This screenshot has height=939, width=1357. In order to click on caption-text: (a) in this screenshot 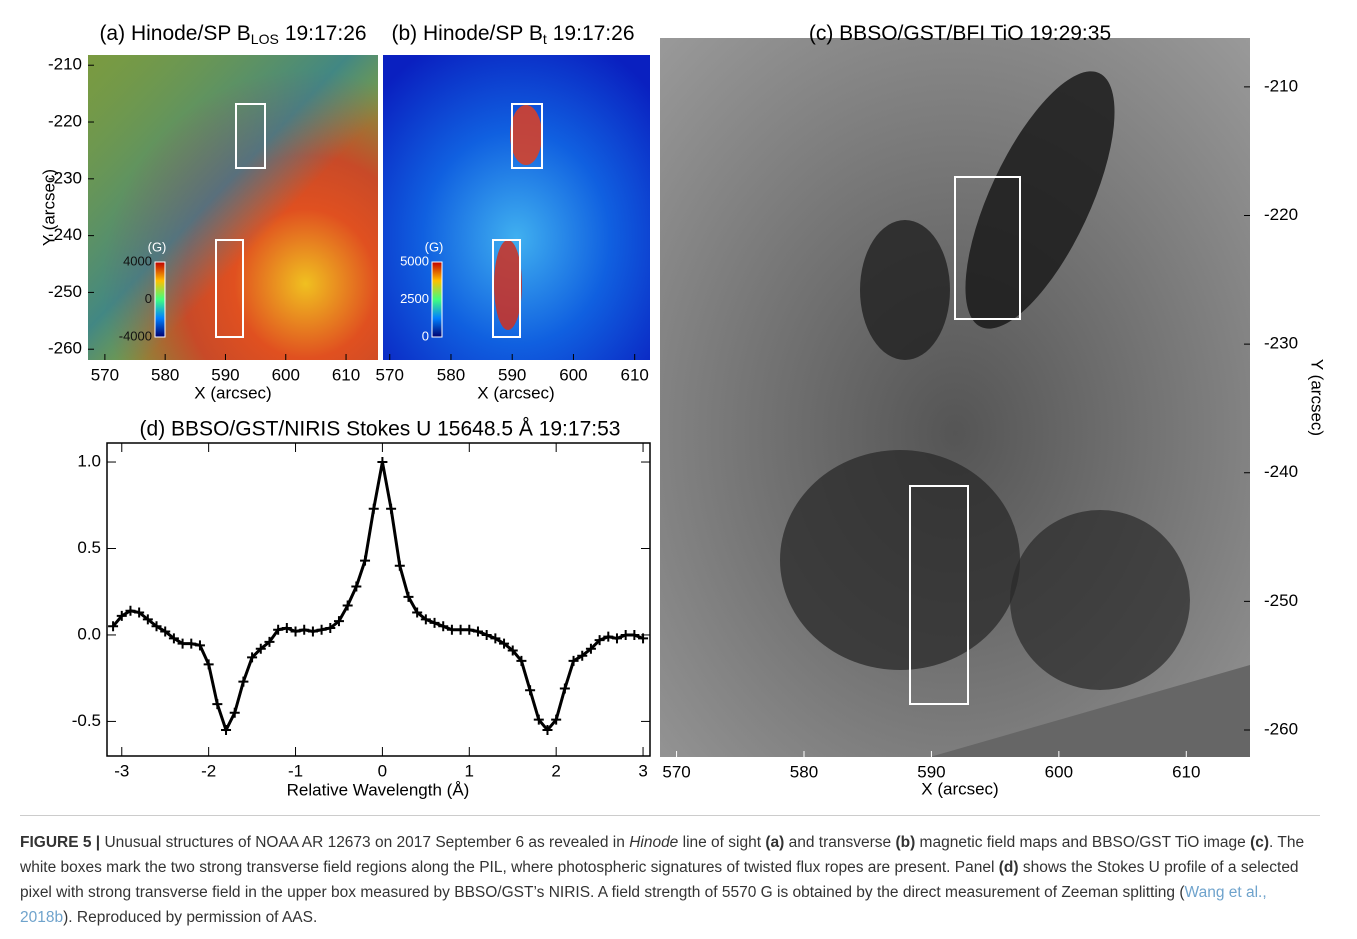, I will do `click(775, 842)`.